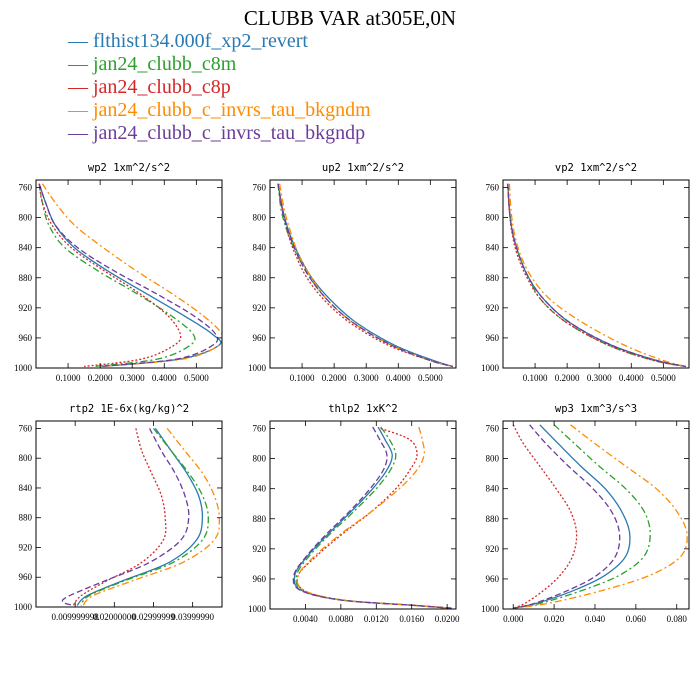  Describe the element at coordinates (596, 168) in the screenshot. I see `panel-title: vp2 1xm^2/s^2` at that location.